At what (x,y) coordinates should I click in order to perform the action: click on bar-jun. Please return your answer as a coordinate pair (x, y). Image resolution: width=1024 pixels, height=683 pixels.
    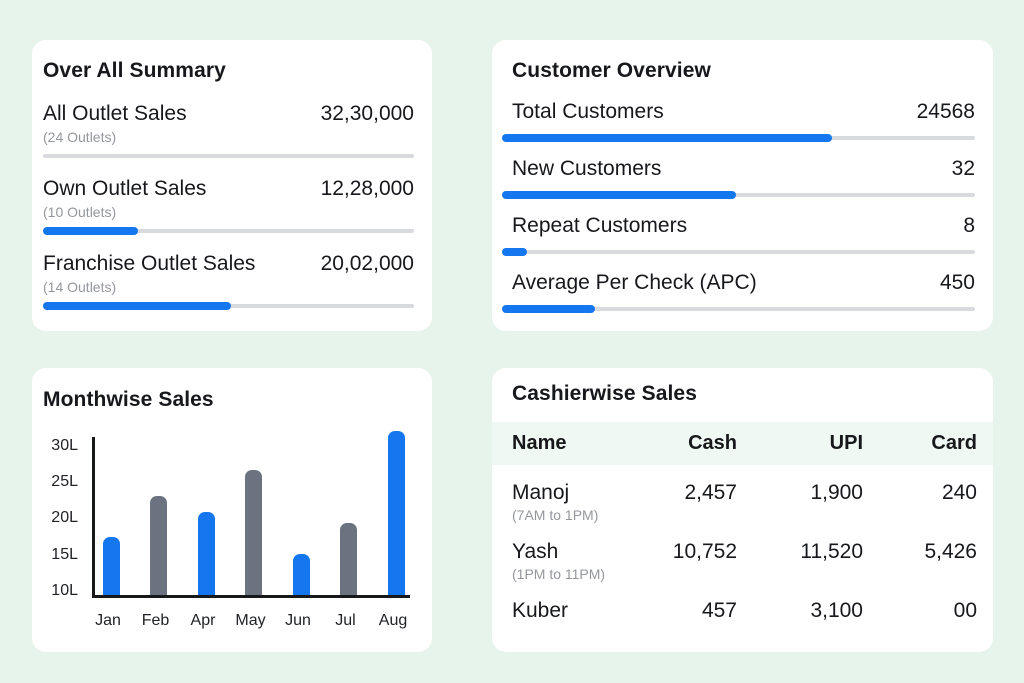
    Looking at the image, I should click on (301, 574).